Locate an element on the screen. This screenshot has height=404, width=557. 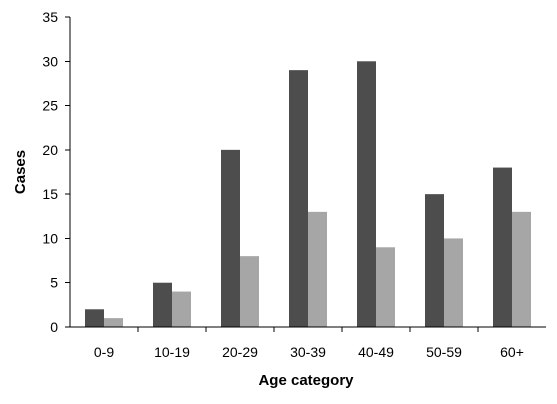
x-axis-ticks: 0-9 10-19 20-29 30-39 40-49 50-59 60+ is located at coordinates (309, 343).